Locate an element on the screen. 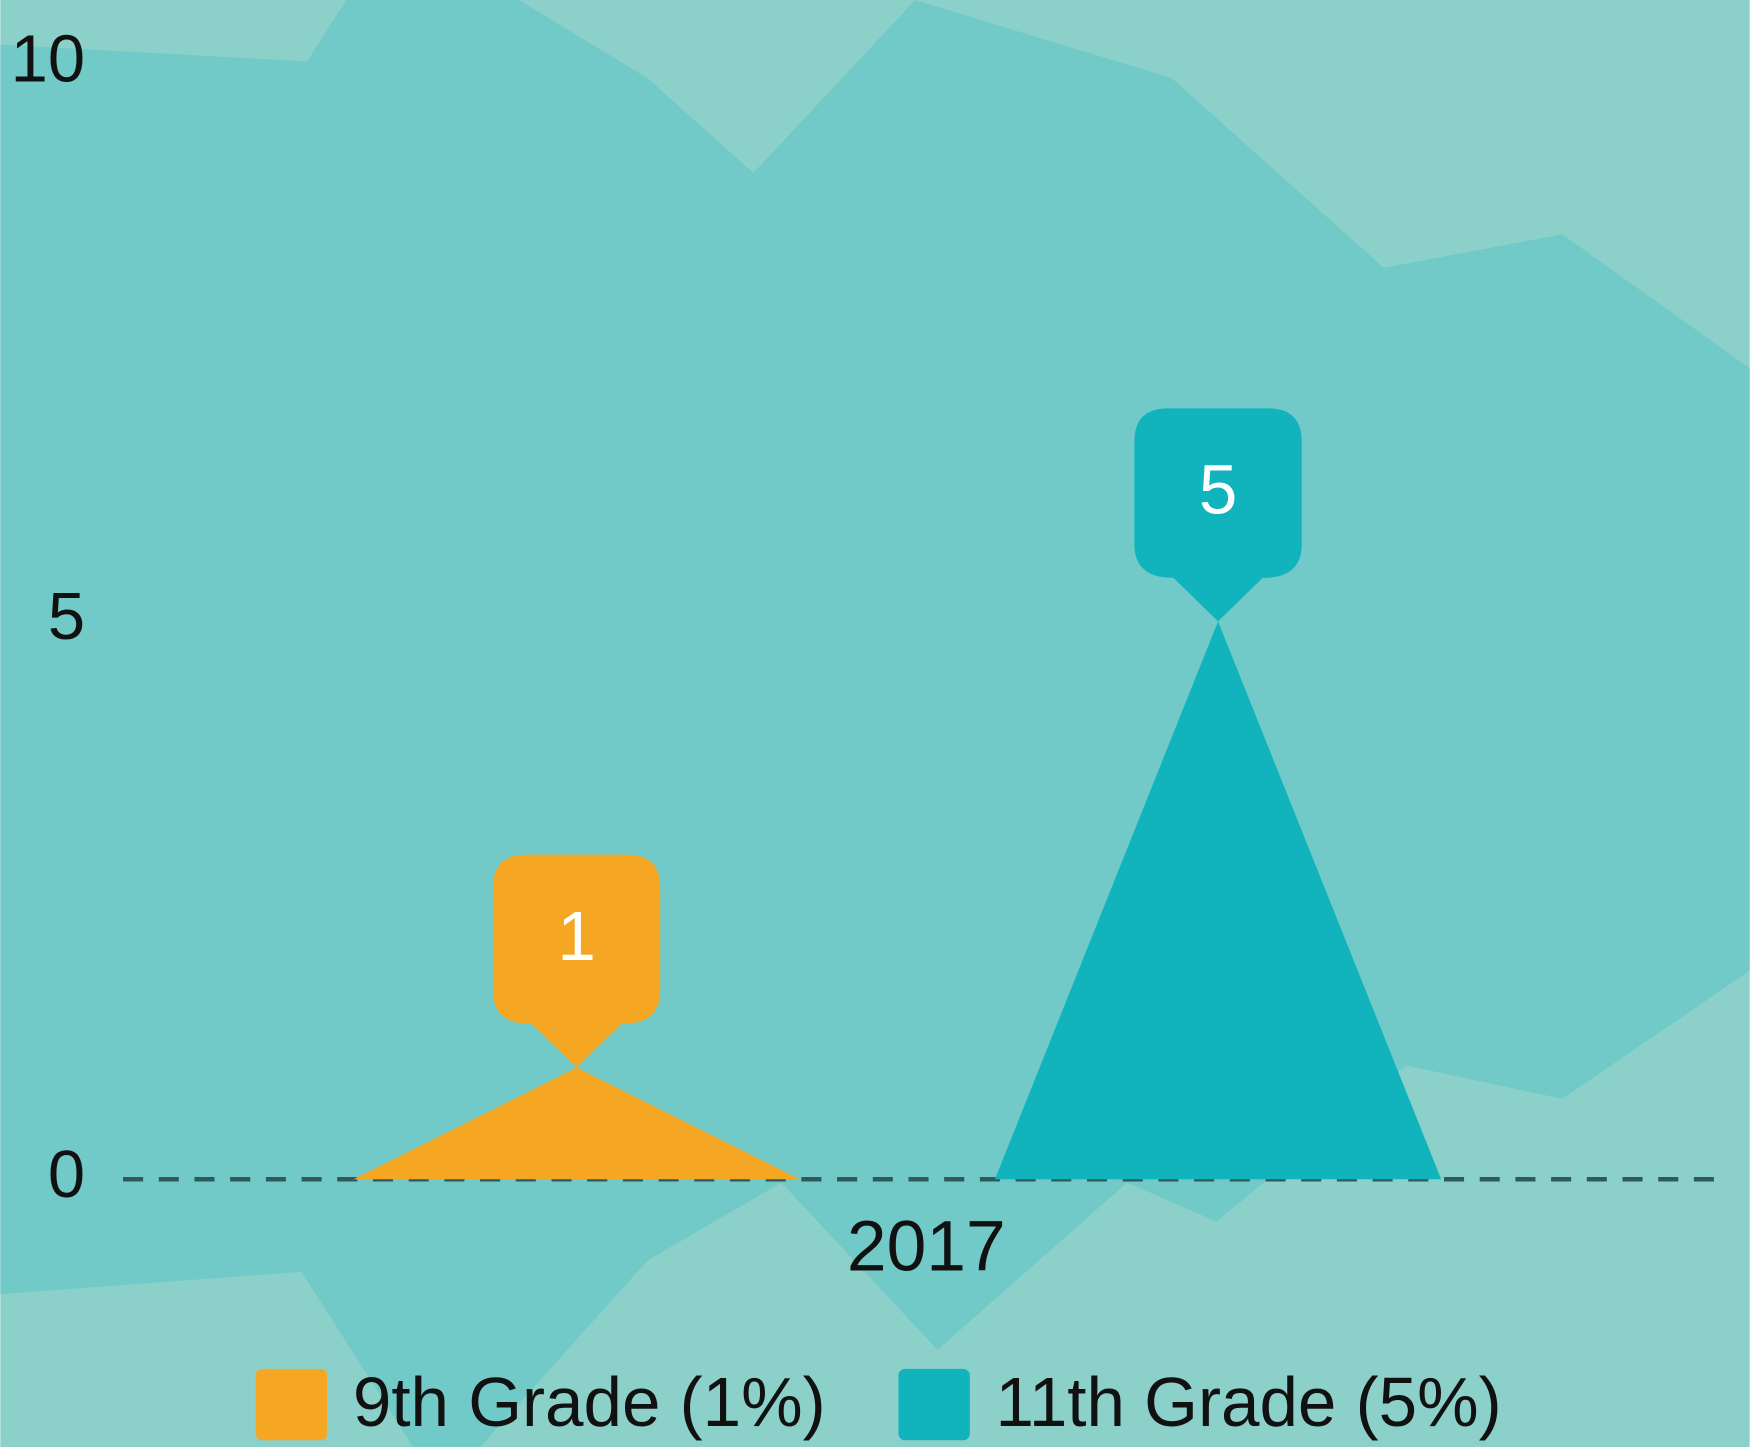 Image resolution: width=1750 pixels, height=1447 pixels. data-label: 1 is located at coordinates (576, 936).